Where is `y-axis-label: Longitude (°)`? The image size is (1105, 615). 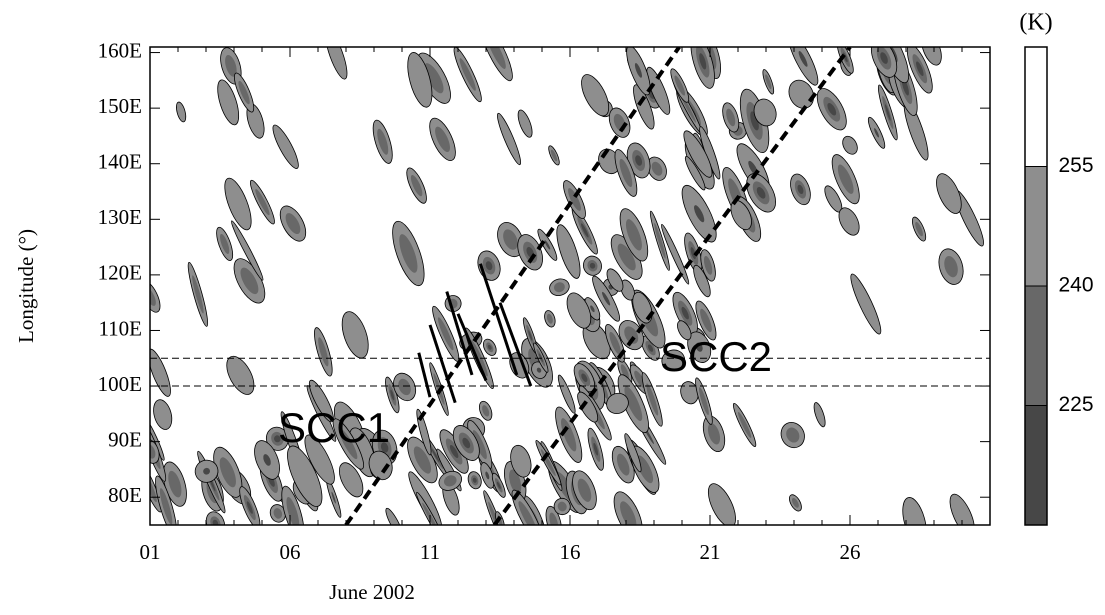 y-axis-label: Longitude (°) is located at coordinates (26, 286).